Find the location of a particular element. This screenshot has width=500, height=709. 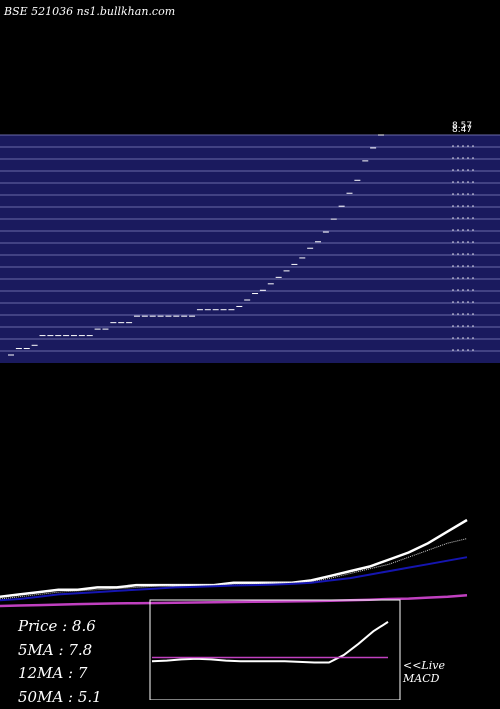

live-macd-link: <<Live MACD is located at coordinates (424, 672).